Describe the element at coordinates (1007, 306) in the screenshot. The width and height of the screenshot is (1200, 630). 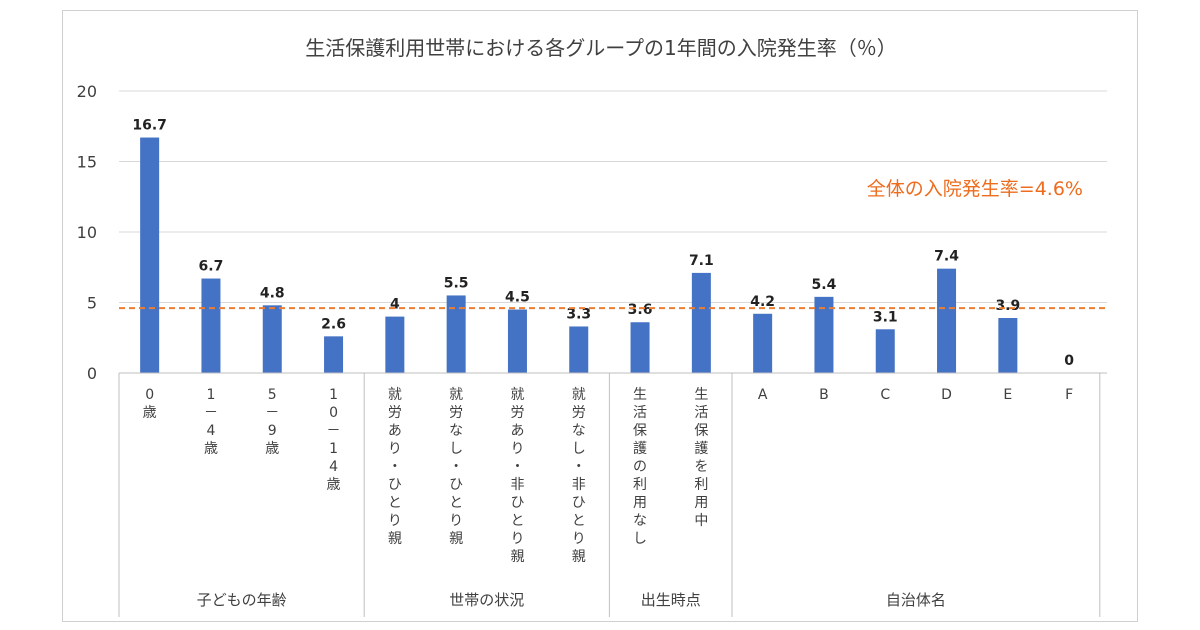
I see `data-label: 3.9` at that location.